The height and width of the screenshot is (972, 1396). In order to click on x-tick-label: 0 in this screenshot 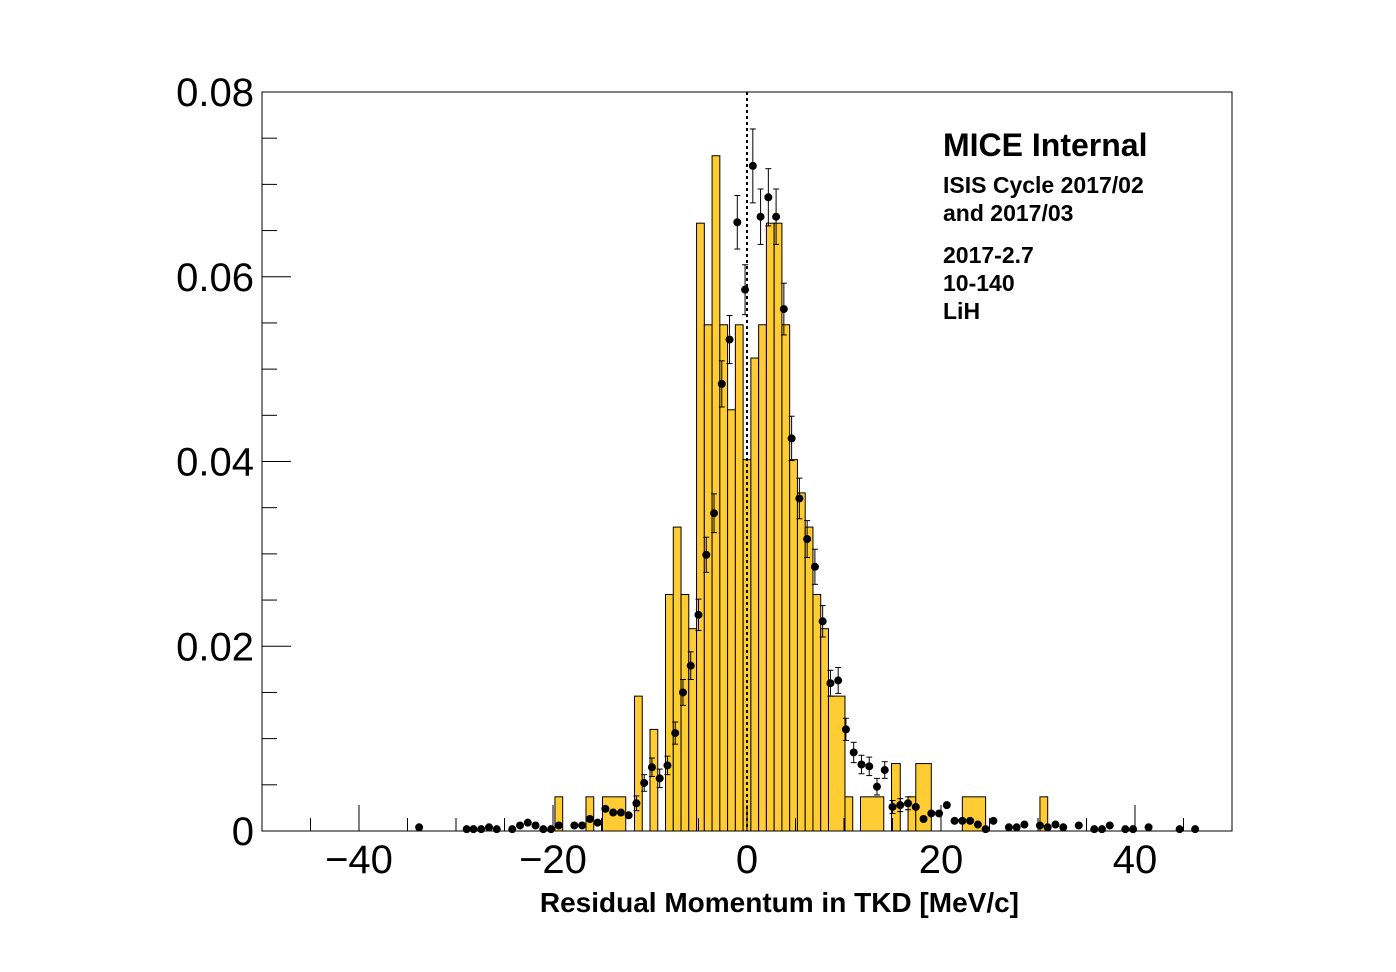, I will do `click(747, 860)`.